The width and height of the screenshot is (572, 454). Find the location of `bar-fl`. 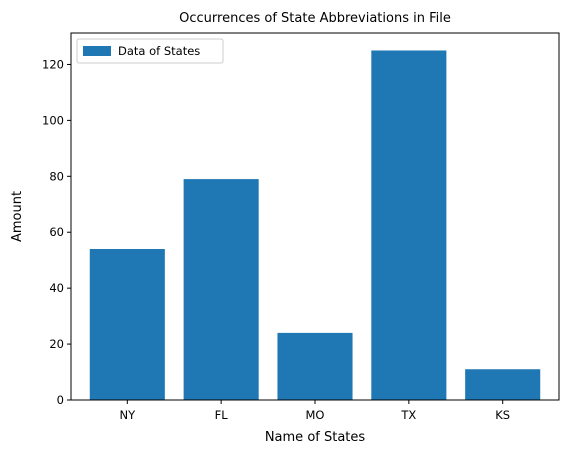

bar-fl is located at coordinates (221, 289).